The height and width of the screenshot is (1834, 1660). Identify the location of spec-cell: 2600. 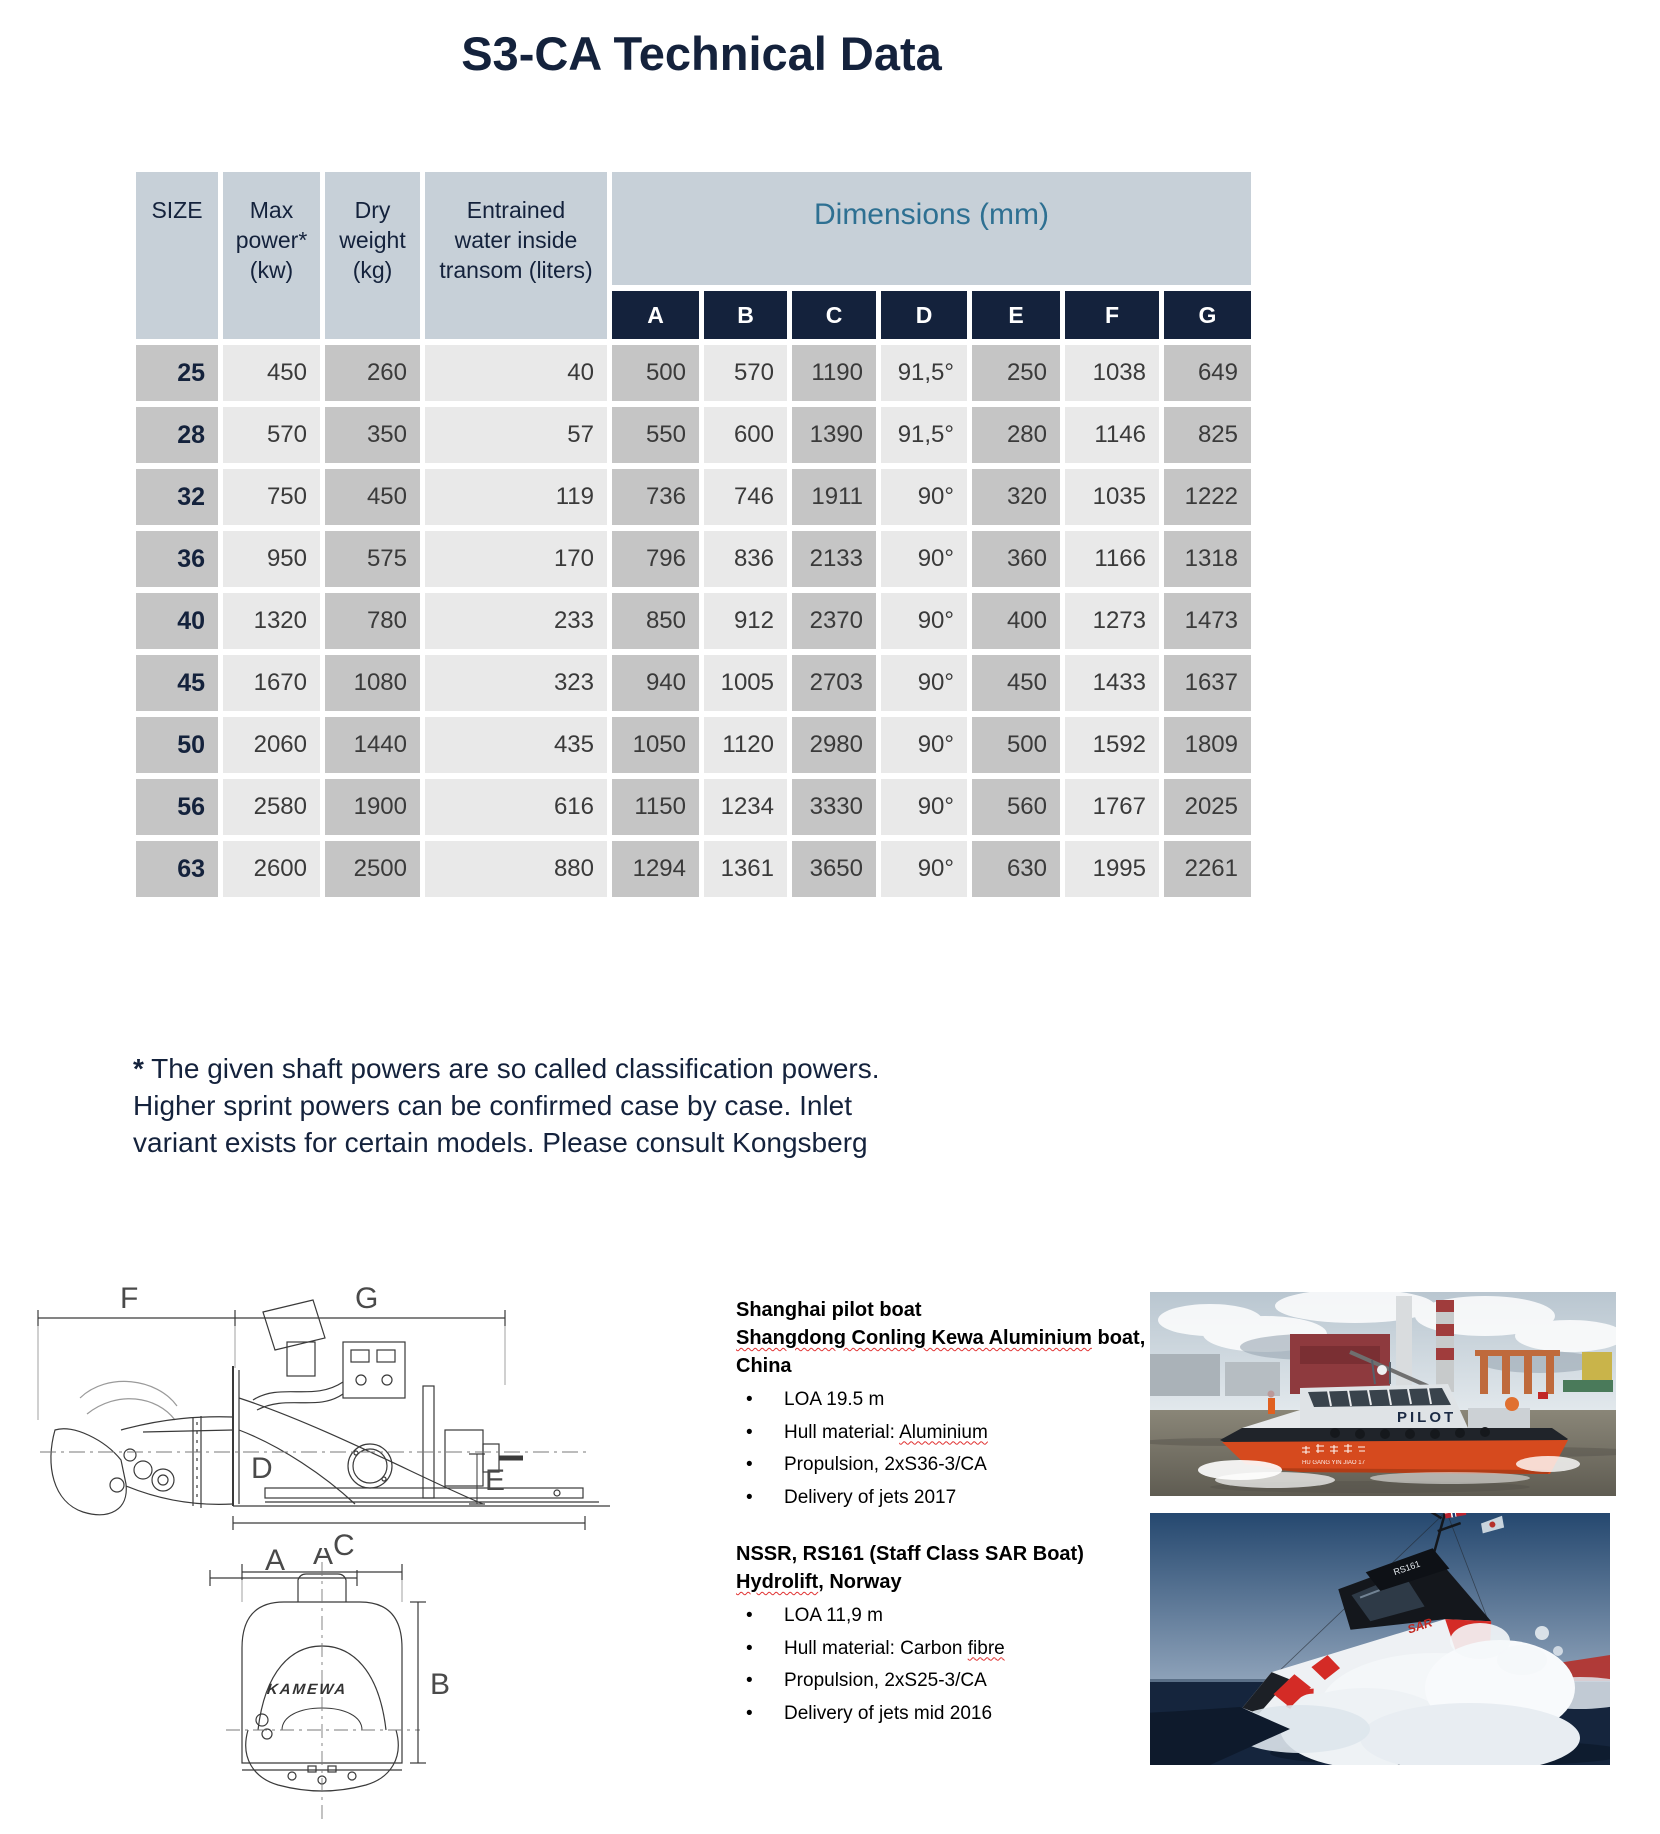
(271, 869).